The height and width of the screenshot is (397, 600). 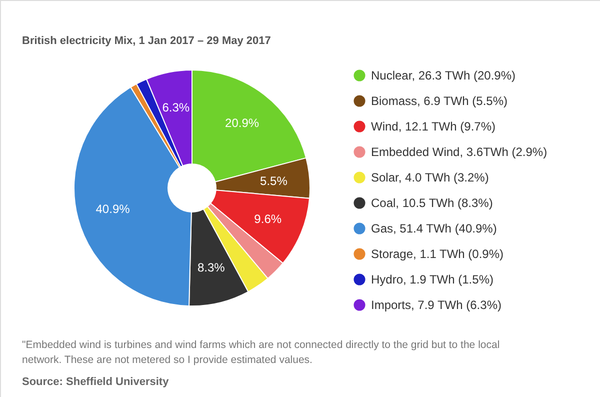 What do you see at coordinates (432, 279) in the screenshot?
I see `legend-label: Hydro, 1.9 TWh (1.5%)` at bounding box center [432, 279].